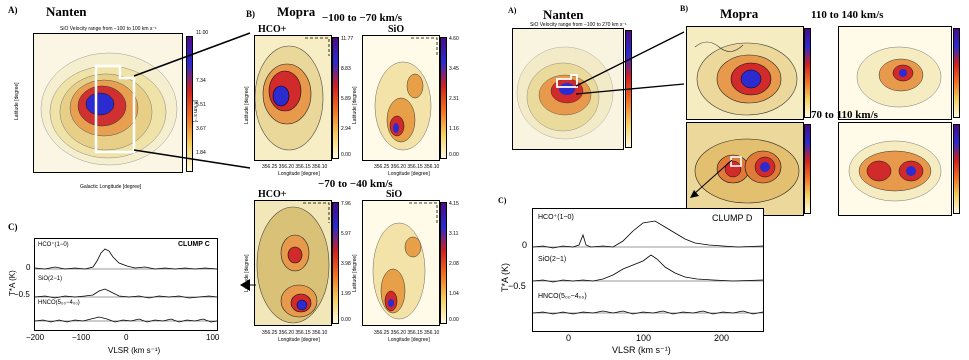 This screenshot has width=969, height=360. I want to click on left-map-xticks-bottom-sio: 356.25 356.20 356.15 356.10, so click(407, 333).